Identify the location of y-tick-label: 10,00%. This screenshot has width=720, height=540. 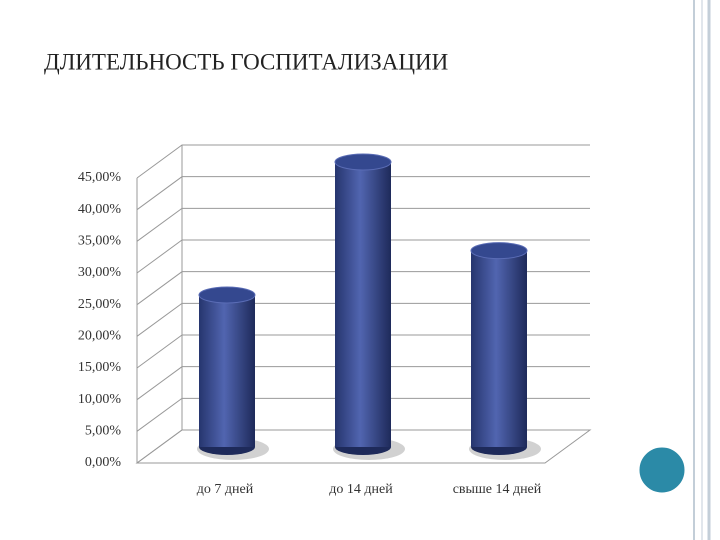
(100, 399).